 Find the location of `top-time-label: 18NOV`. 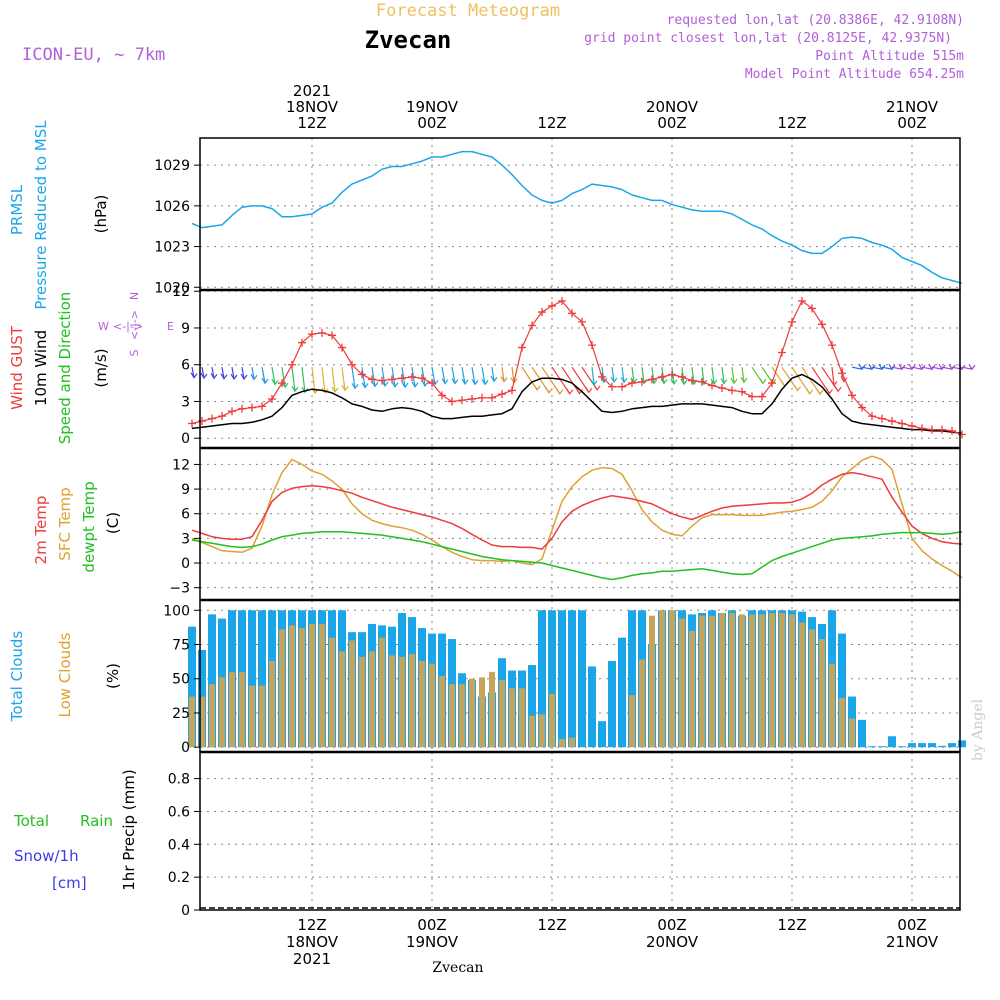

top-time-label: 18NOV is located at coordinates (312, 107).